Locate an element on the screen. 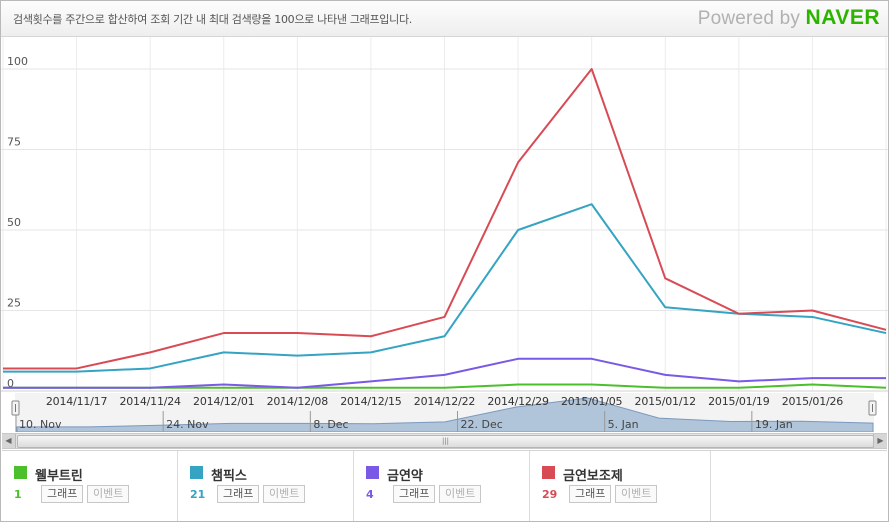 This screenshot has height=522, width=889. navigator-area is located at coordinates (445, 414).